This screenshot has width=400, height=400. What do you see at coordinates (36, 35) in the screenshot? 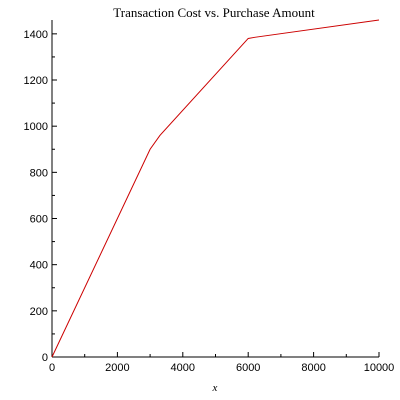
I see `y-tick-label: 1400` at bounding box center [36, 35].